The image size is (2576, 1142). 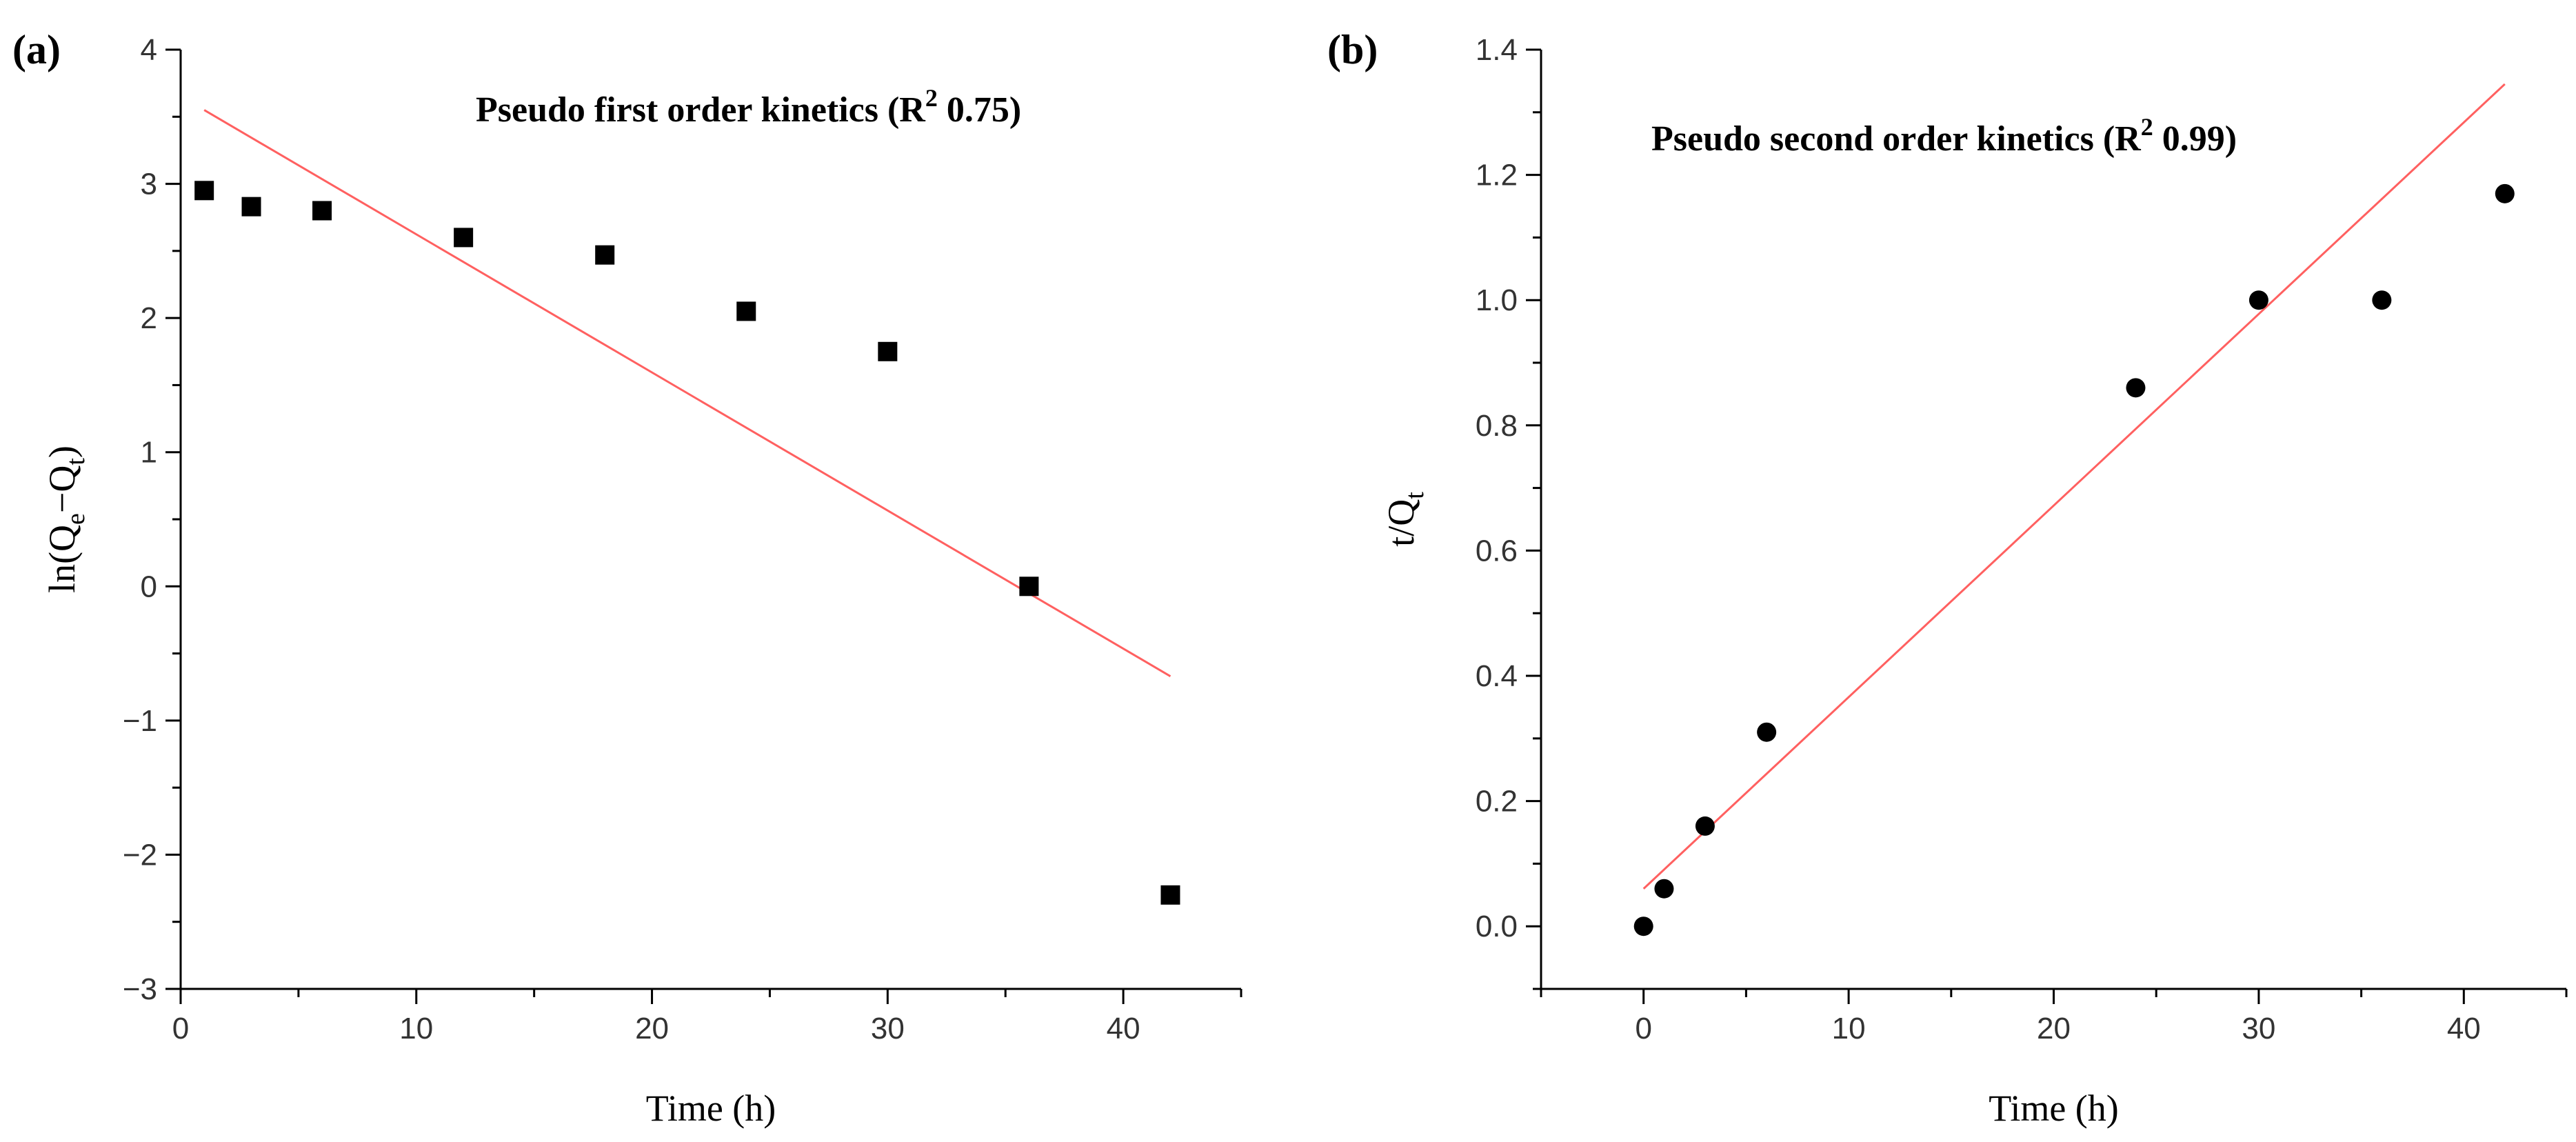 What do you see at coordinates (748, 107) in the screenshot?
I see `chart-title: Pseudo first order kinetics (R2 0.75)` at bounding box center [748, 107].